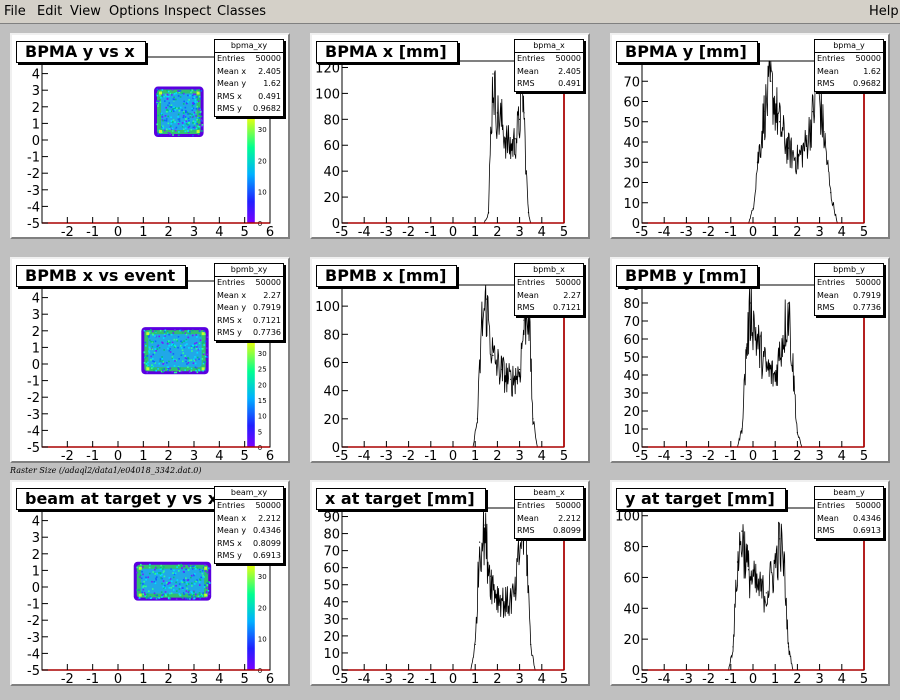  Describe the element at coordinates (884, 11) in the screenshot. I see `menu-help: Help` at that location.